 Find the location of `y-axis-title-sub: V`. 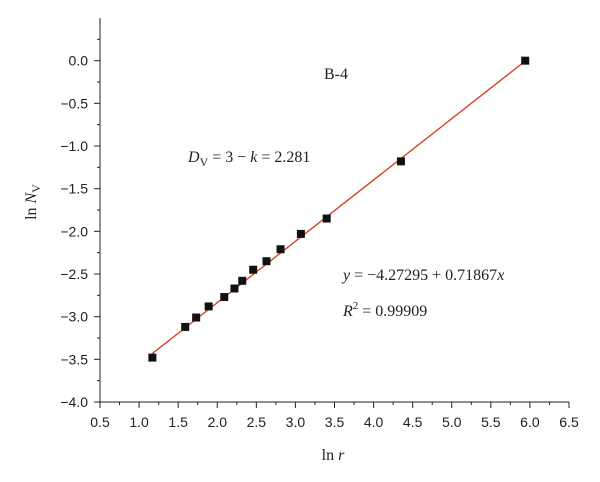

y-axis-title-sub: V is located at coordinates (36, 188).